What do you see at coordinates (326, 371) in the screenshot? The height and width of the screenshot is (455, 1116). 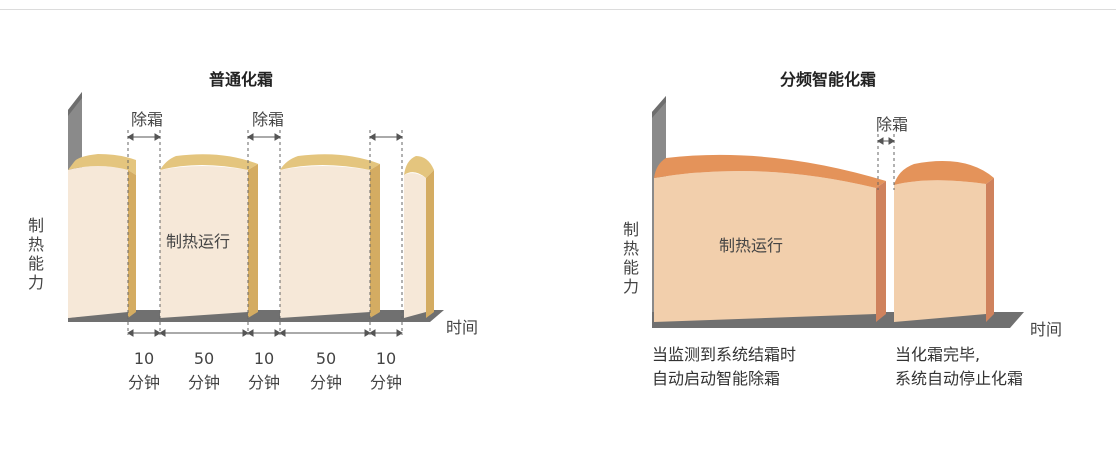 I see `duration-4: 50 分钟` at bounding box center [326, 371].